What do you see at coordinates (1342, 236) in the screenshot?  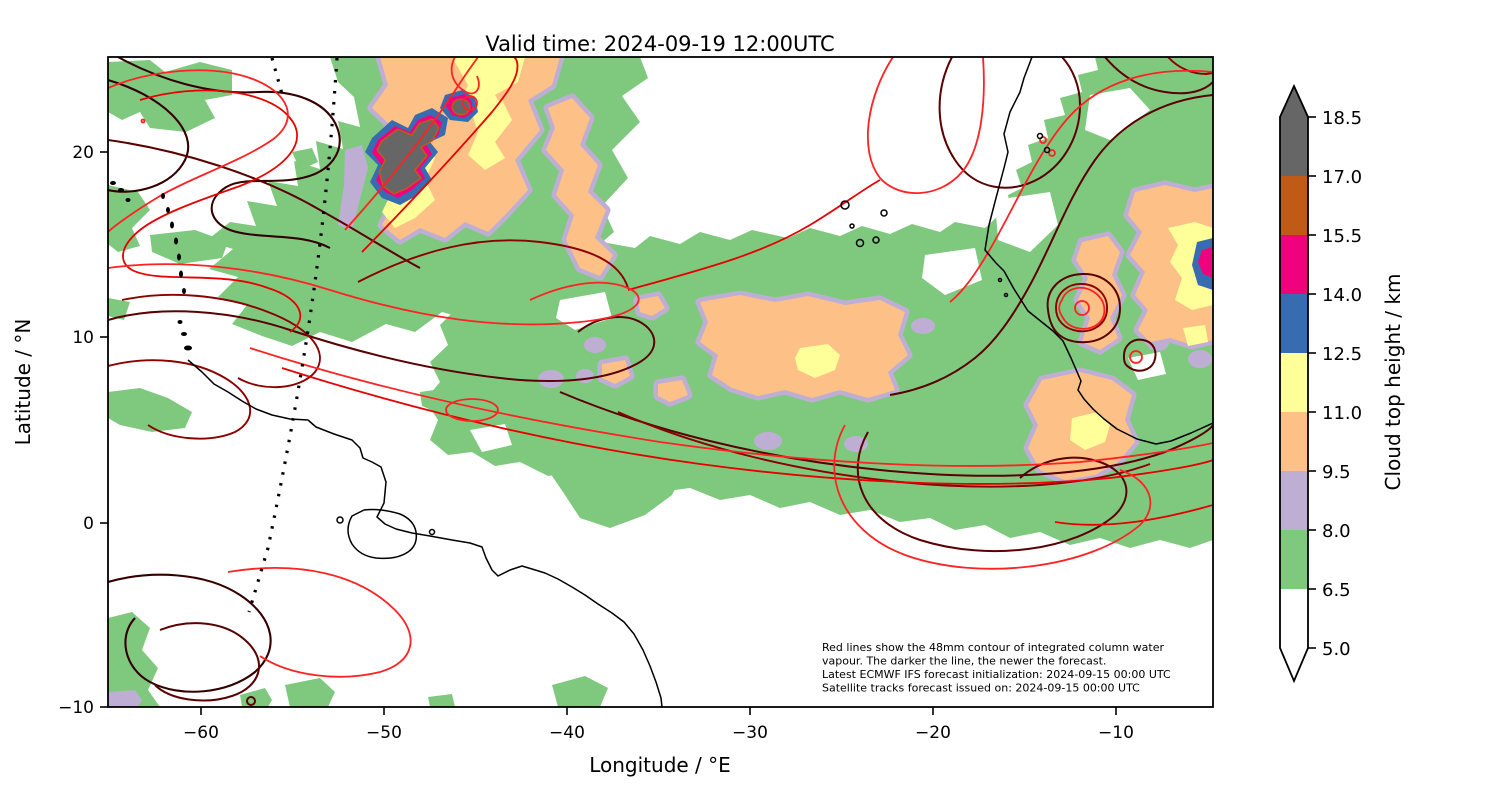 I see `colorbar-tick-label: 15.5` at bounding box center [1342, 236].